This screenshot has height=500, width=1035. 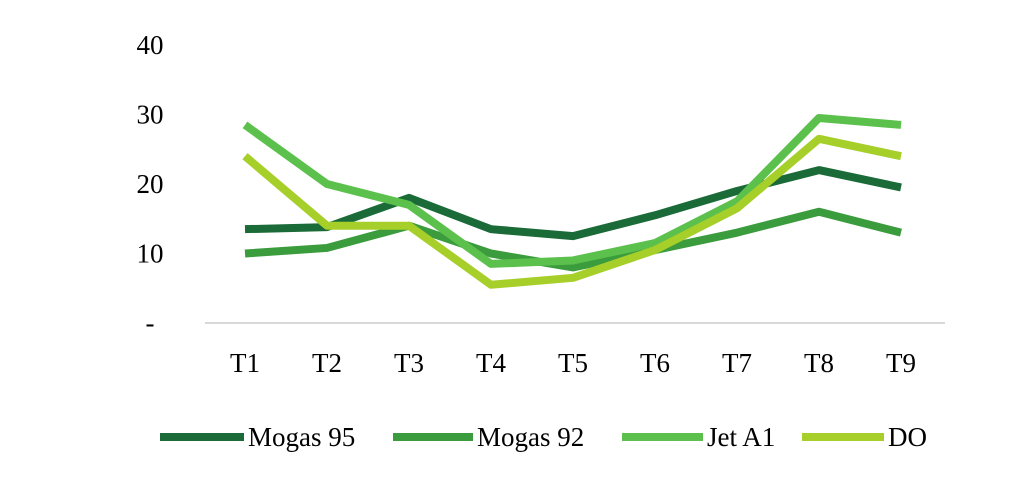 I want to click on x-tick-label: T5, so click(x=573, y=363).